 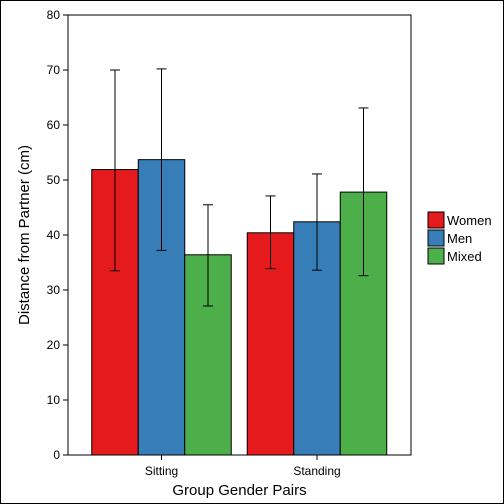 What do you see at coordinates (469, 220) in the screenshot?
I see `legend-label-women: Women` at bounding box center [469, 220].